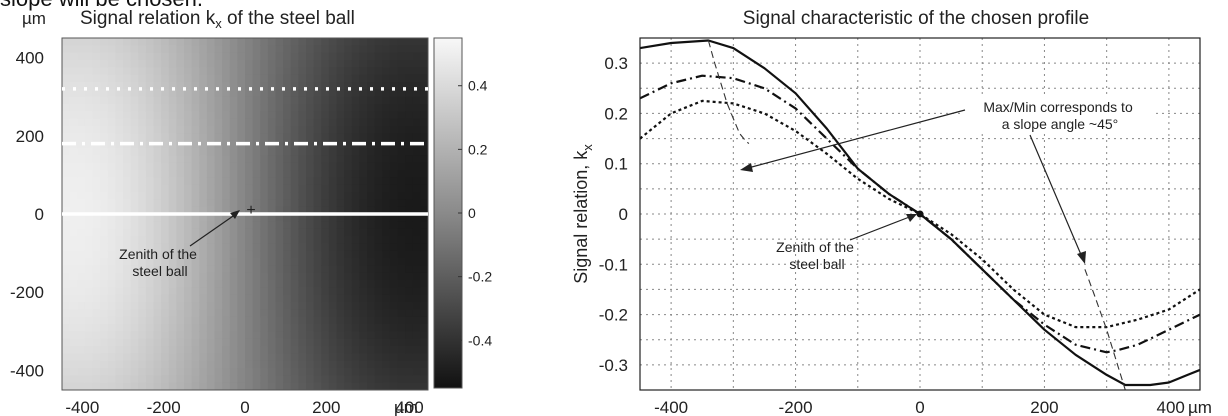 The width and height of the screenshot is (1228, 416). Describe the element at coordinates (1044, 407) in the screenshot. I see `line-chart-x-tick-label: 200` at that location.